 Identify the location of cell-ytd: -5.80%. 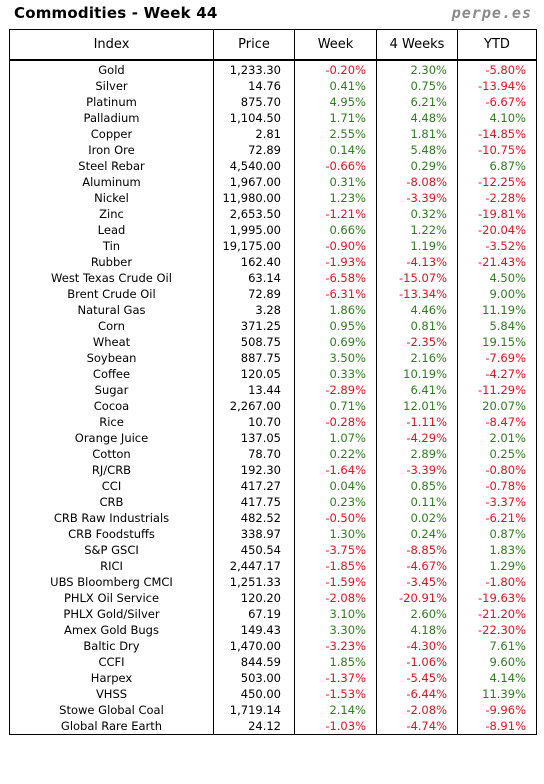
(497, 69).